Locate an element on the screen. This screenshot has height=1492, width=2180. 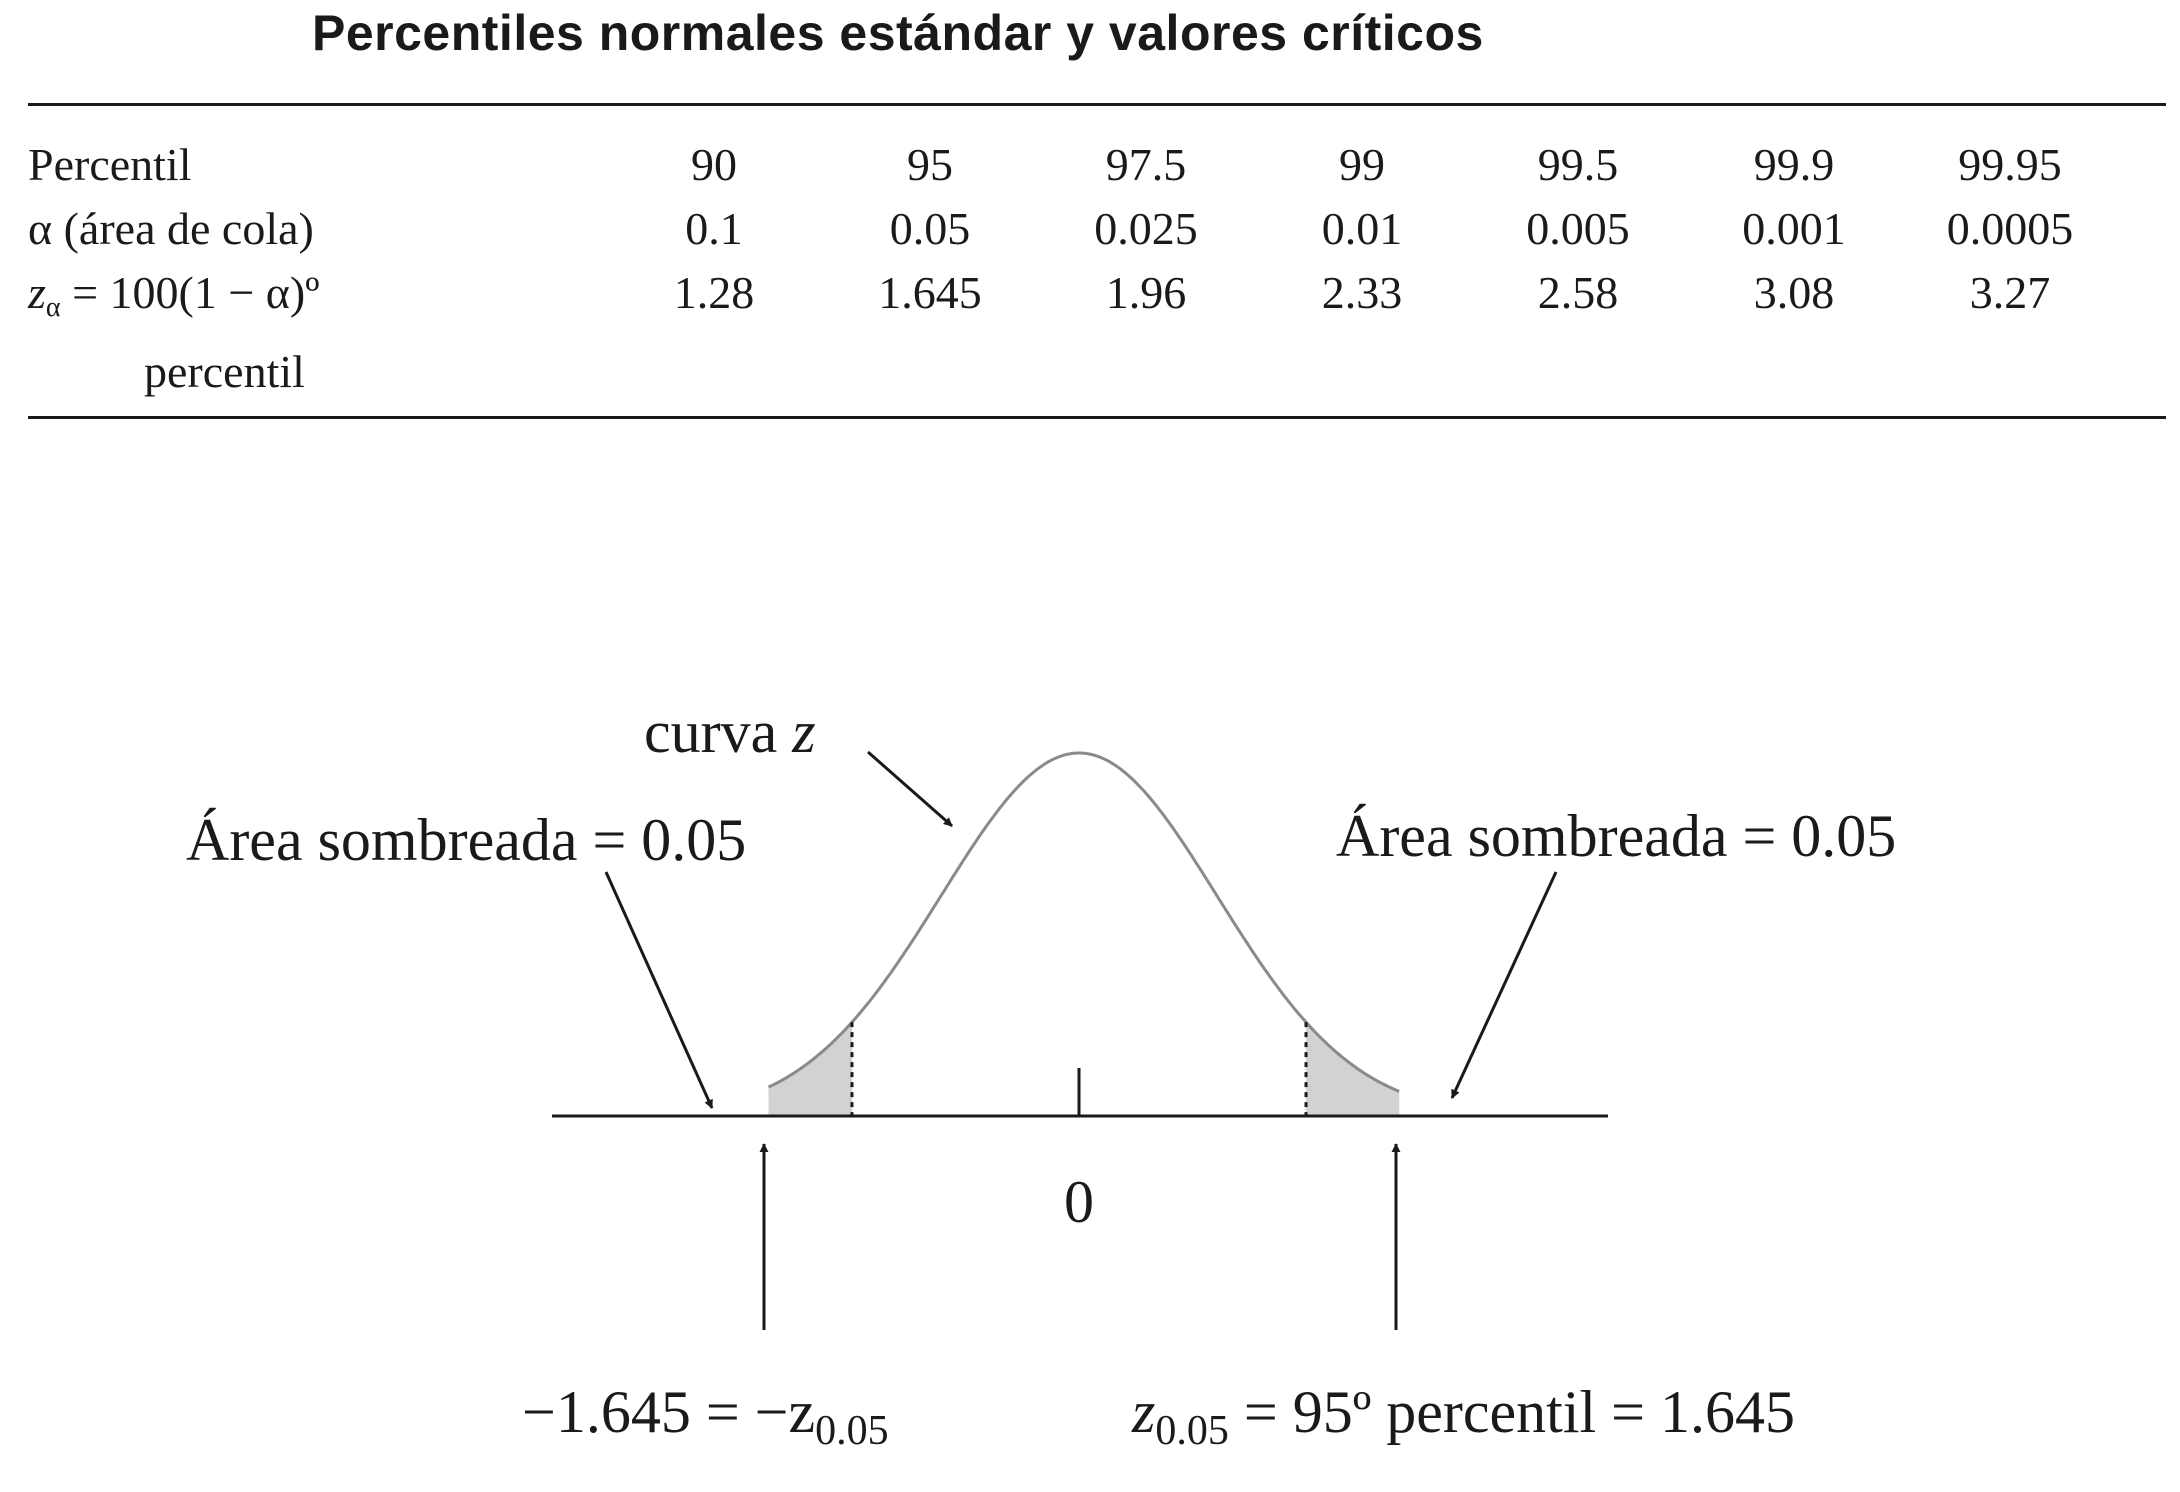
cell-z-4: 2.33 is located at coordinates (1362, 292).